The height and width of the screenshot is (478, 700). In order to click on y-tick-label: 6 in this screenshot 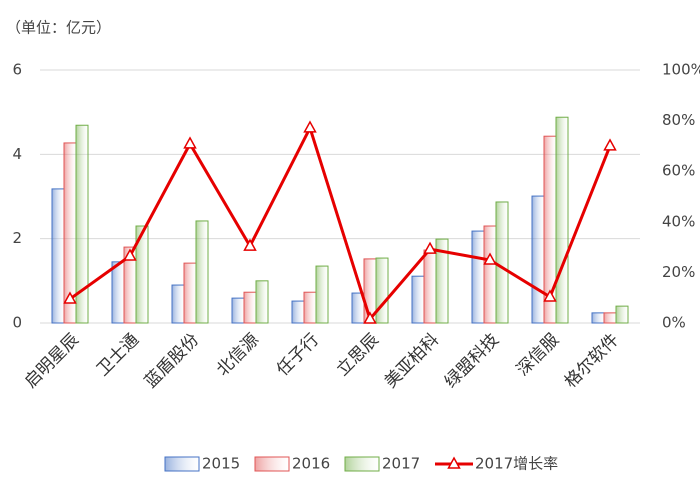, I will do `click(17, 70)`.